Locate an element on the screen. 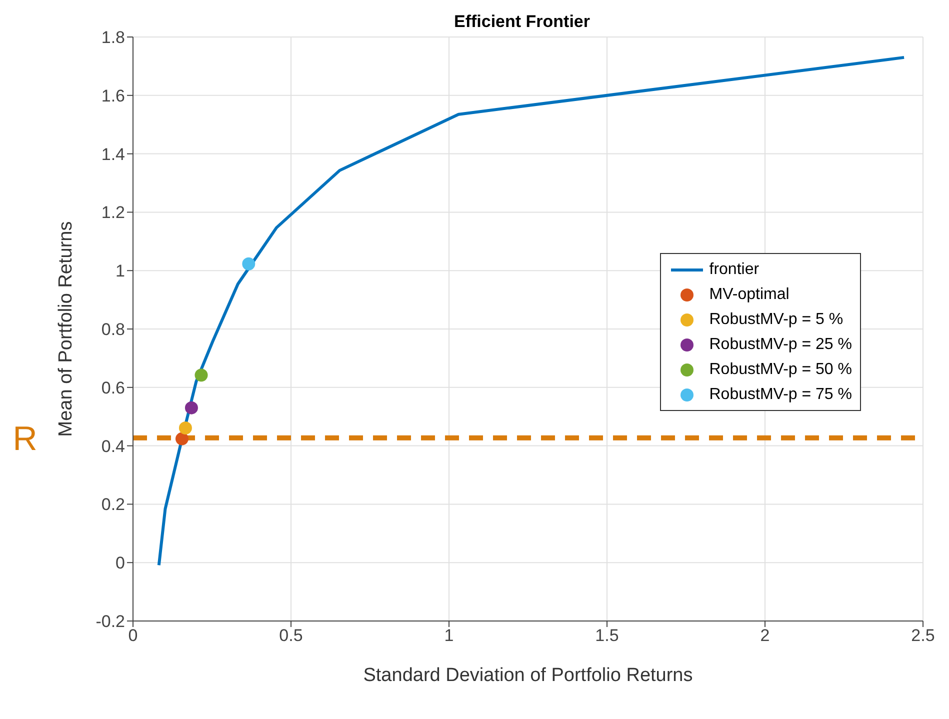  legend-label: RobustMV-p = 25 % is located at coordinates (780, 345).